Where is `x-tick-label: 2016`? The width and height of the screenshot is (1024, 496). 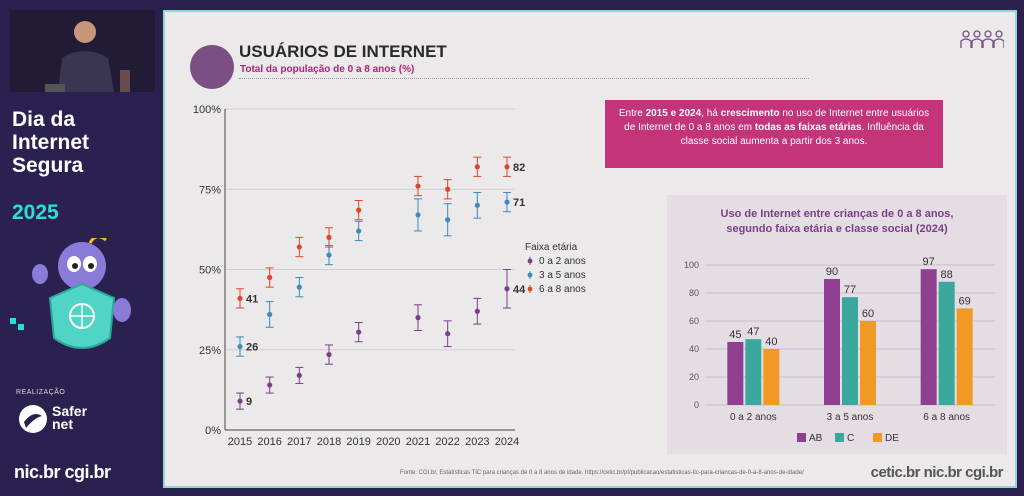
x-tick-label: 2016 is located at coordinates (269, 442).